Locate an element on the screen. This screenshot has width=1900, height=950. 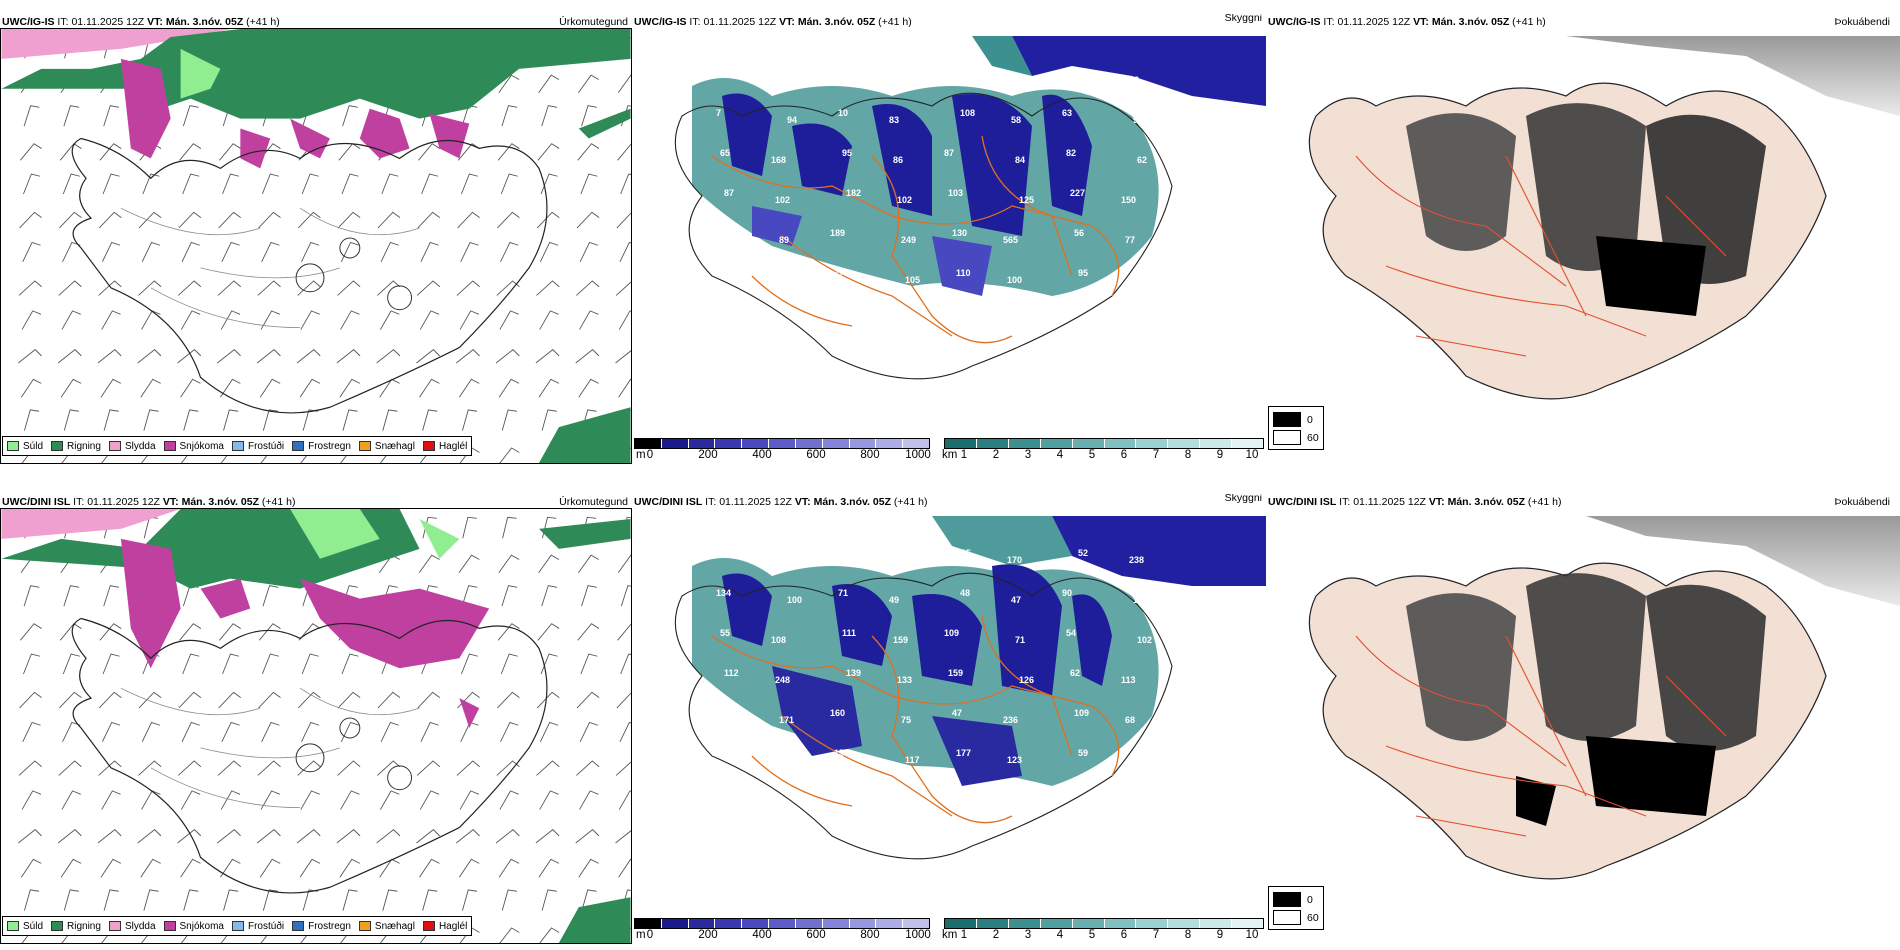
snow-depth-label: 83 is located at coordinates (894, 120).